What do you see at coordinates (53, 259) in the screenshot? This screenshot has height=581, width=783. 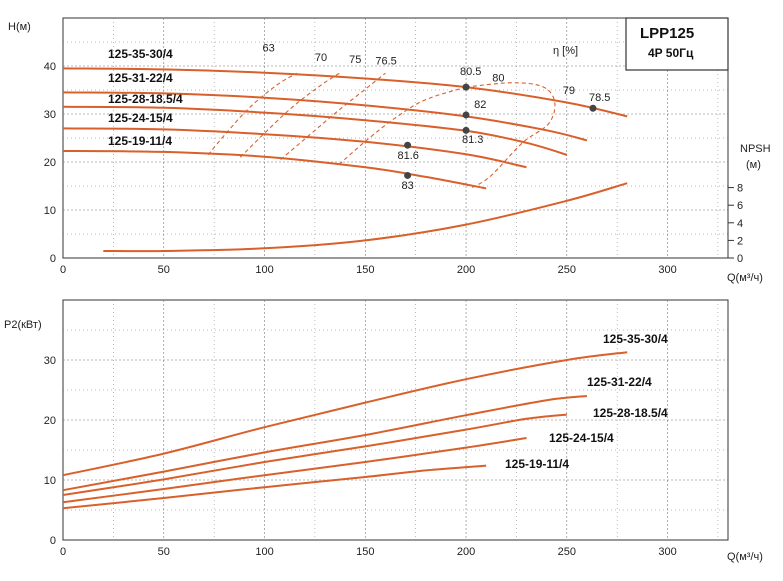 I see `head-y-tick-label: 0` at bounding box center [53, 259].